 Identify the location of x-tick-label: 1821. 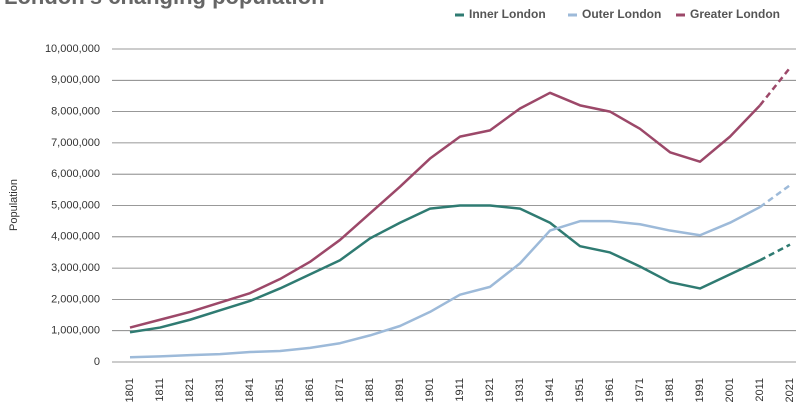
(190, 390).